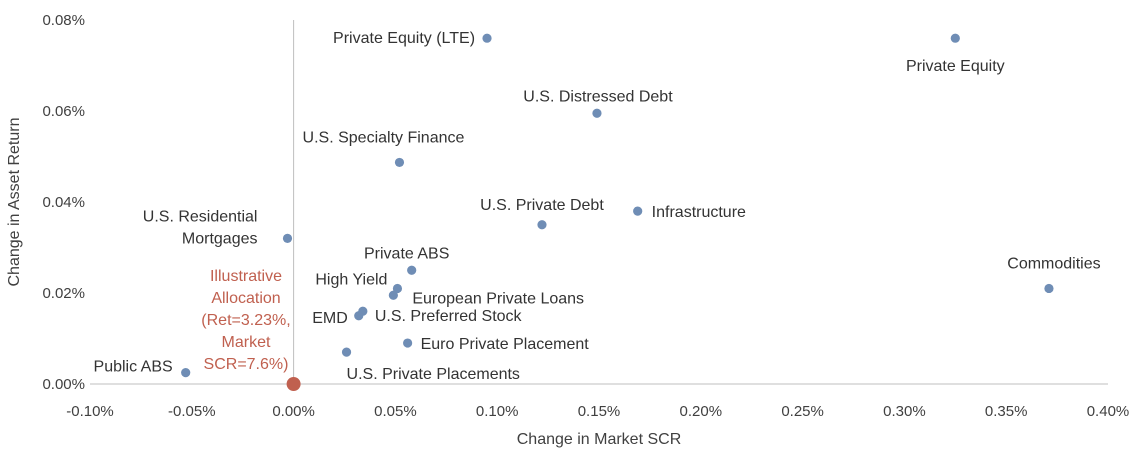  What do you see at coordinates (433, 374) in the screenshot?
I see `label-u-s-private-placements: U.S. Private Placements` at bounding box center [433, 374].